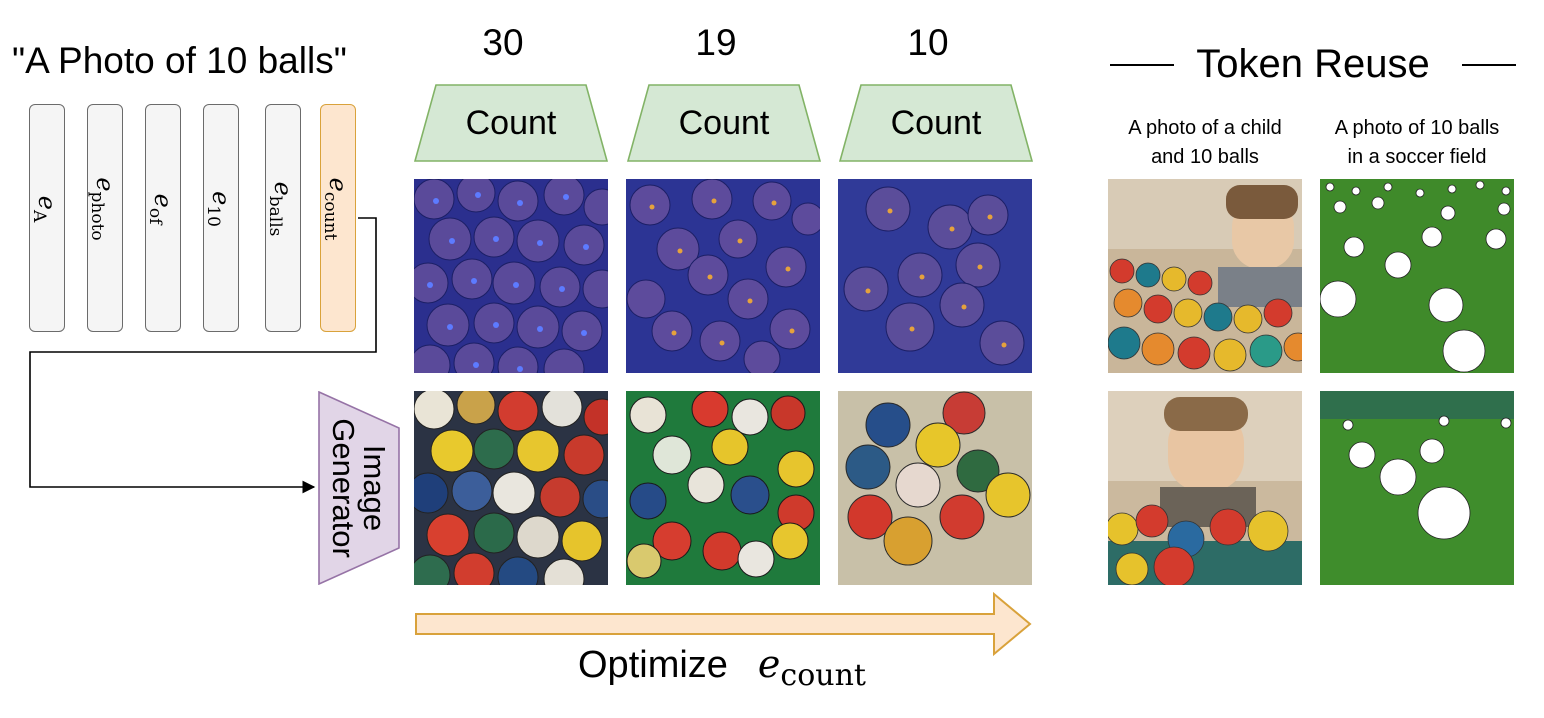  I want to click on count-number-30: 30, so click(503, 42).